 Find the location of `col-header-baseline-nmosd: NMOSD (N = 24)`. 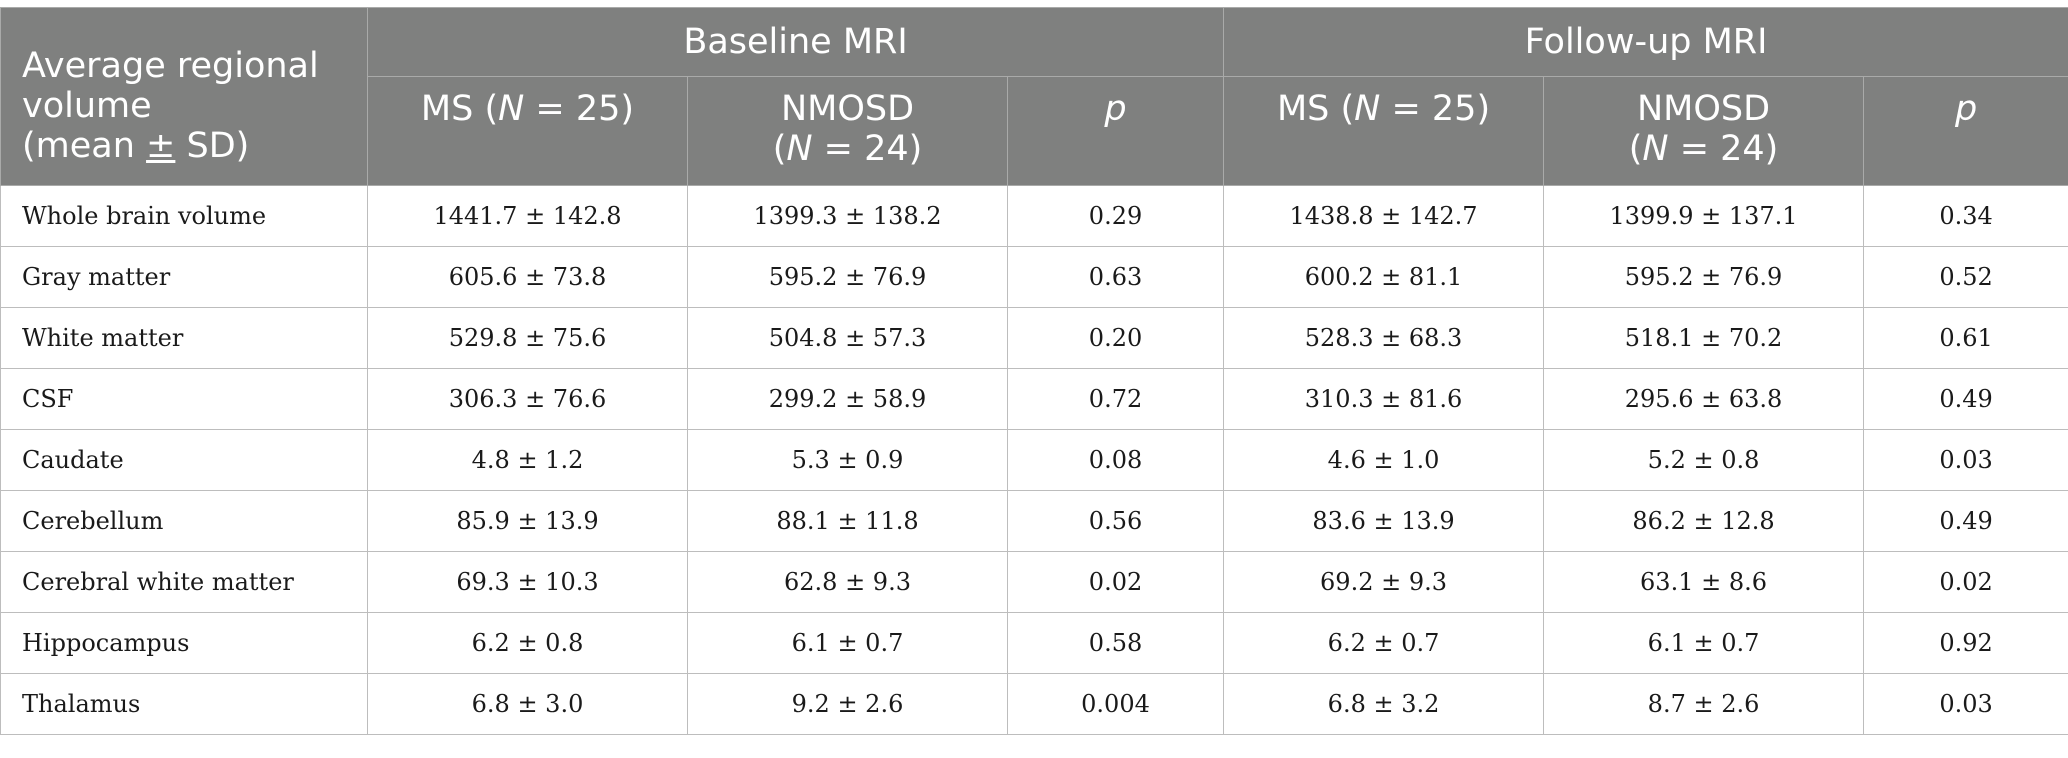

col-header-baseline-nmosd: NMOSD (N = 24) is located at coordinates (847, 131).